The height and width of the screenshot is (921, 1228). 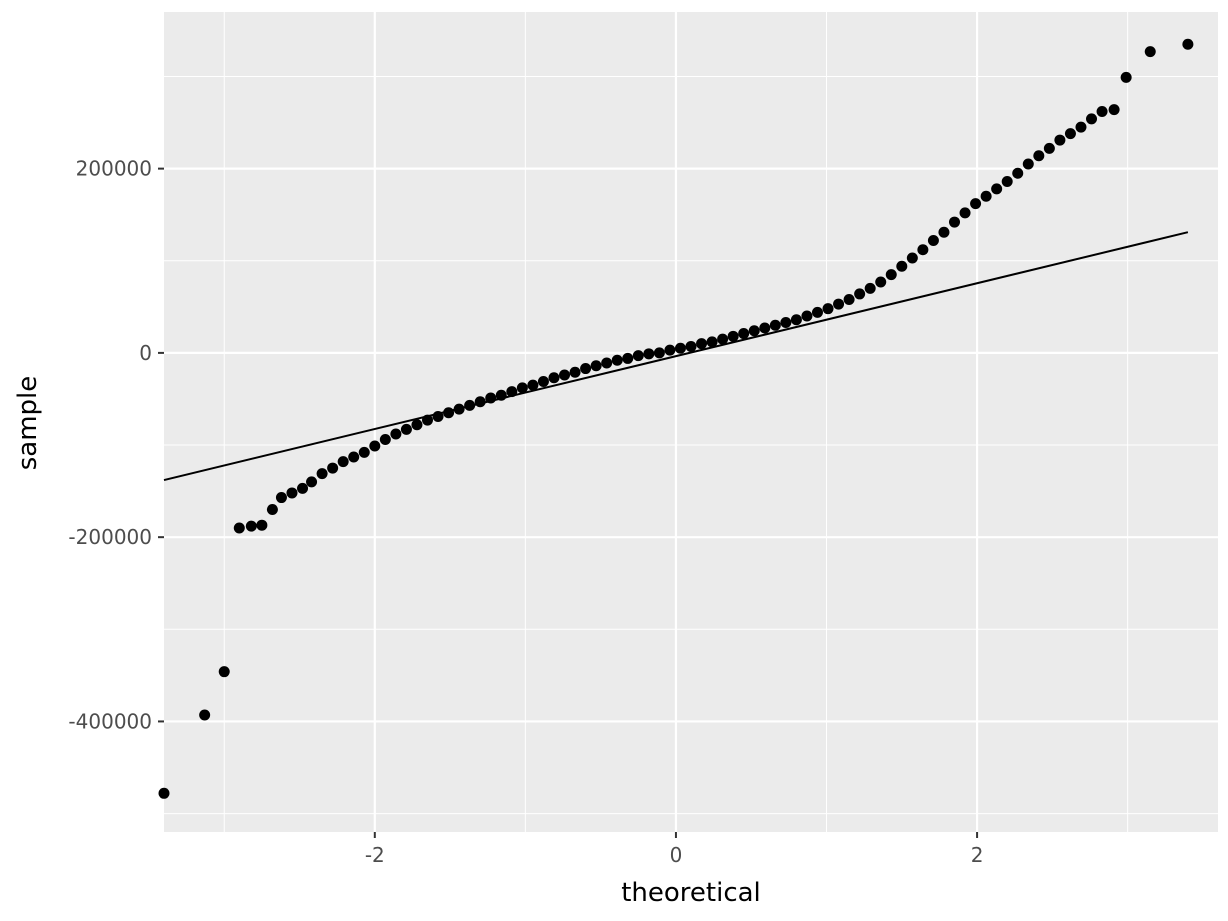 What do you see at coordinates (116, 445) in the screenshot?
I see `y-axis-ticks: -400000 -200000 0 200000` at bounding box center [116, 445].